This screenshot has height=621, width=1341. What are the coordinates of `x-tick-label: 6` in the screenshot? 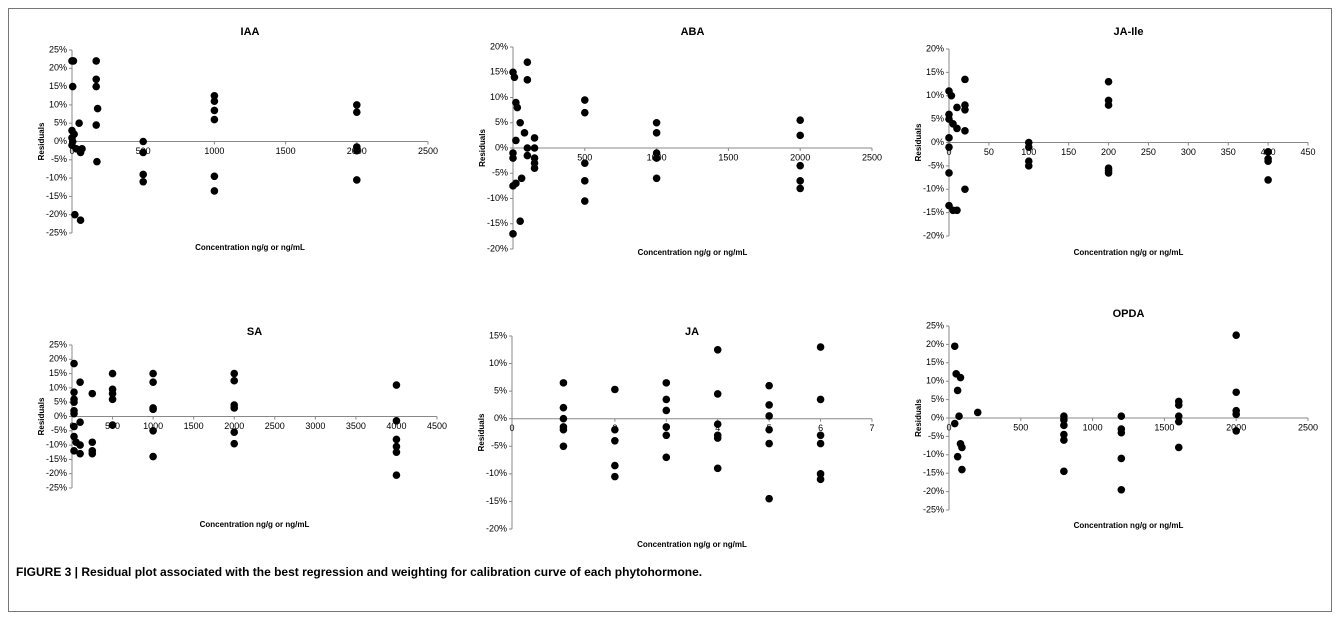 It's located at (820, 428).